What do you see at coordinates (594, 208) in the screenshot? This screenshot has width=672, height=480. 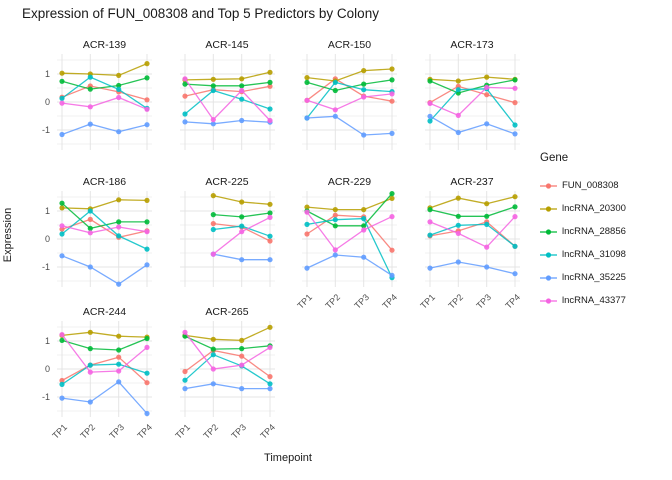 I see `legend-label: lncRNA_20300` at bounding box center [594, 208].